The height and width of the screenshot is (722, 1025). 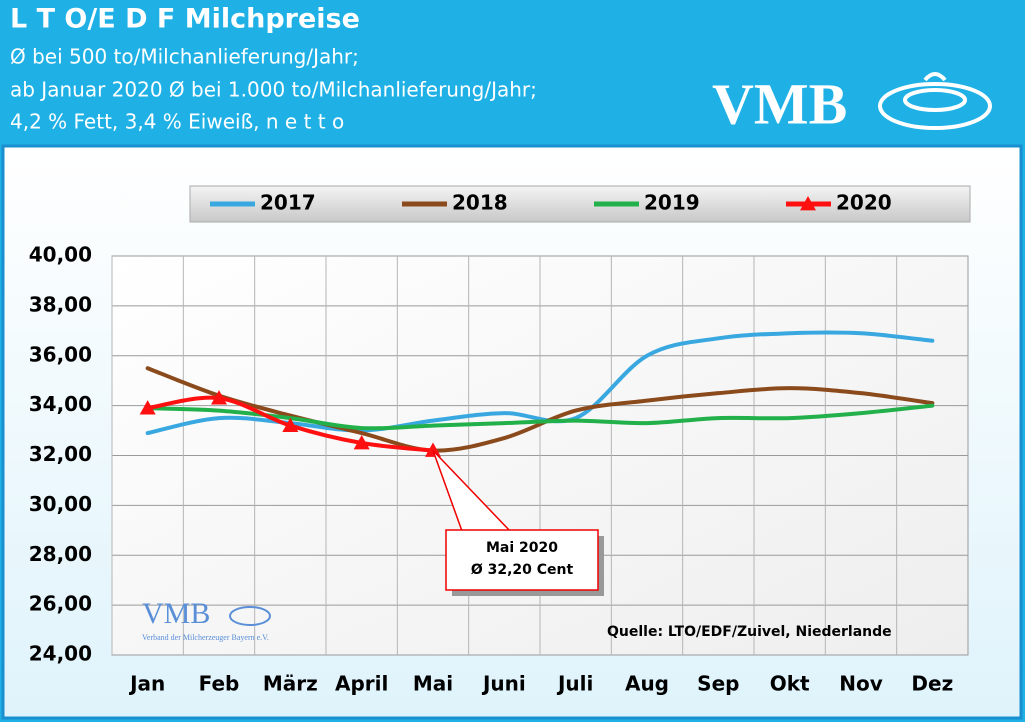 What do you see at coordinates (790, 684) in the screenshot?
I see `x-tick-label: Okt` at bounding box center [790, 684].